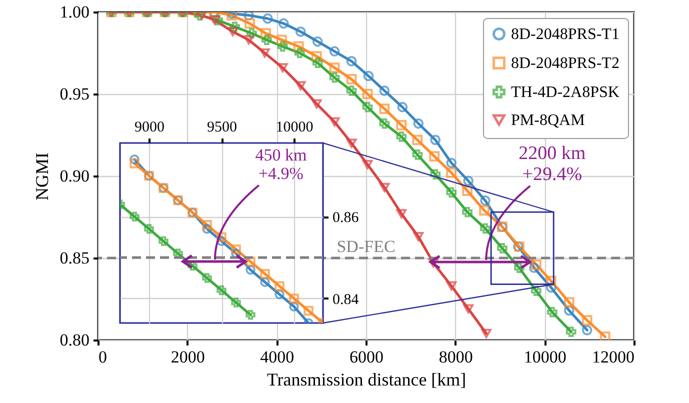 The image size is (689, 403). I want to click on y-tick-label: 0.80, so click(75, 340).